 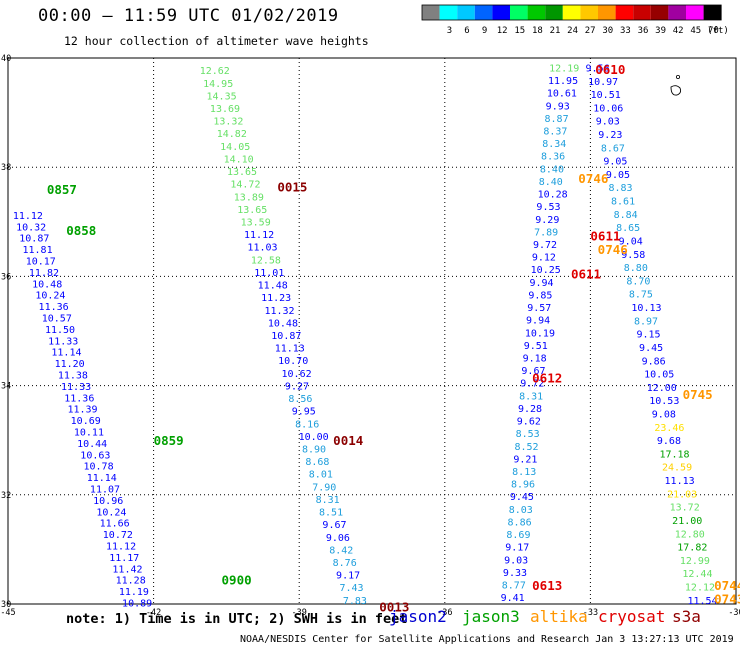 What do you see at coordinates (516, 560) in the screenshot?
I see `swh-value-label: 9.03` at bounding box center [516, 560].